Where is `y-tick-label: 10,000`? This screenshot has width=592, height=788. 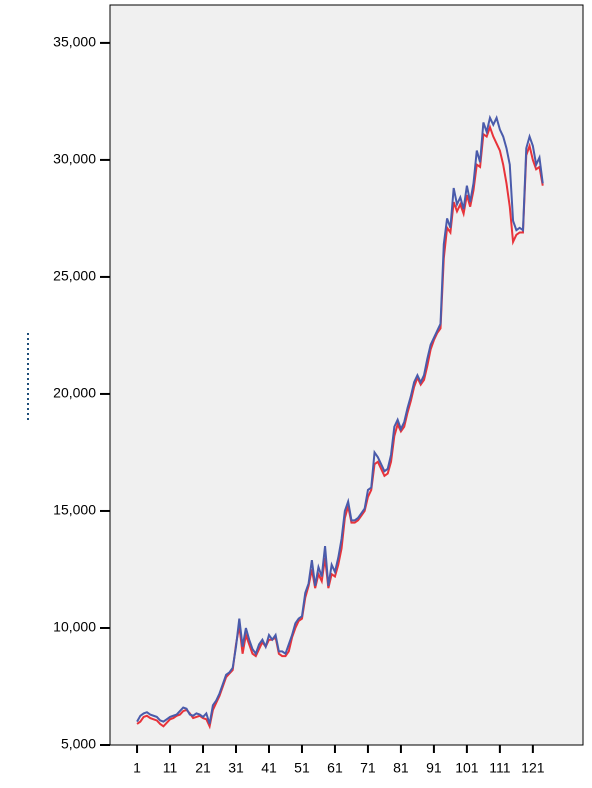 y-tick-label: 10,000 is located at coordinates (74, 627).